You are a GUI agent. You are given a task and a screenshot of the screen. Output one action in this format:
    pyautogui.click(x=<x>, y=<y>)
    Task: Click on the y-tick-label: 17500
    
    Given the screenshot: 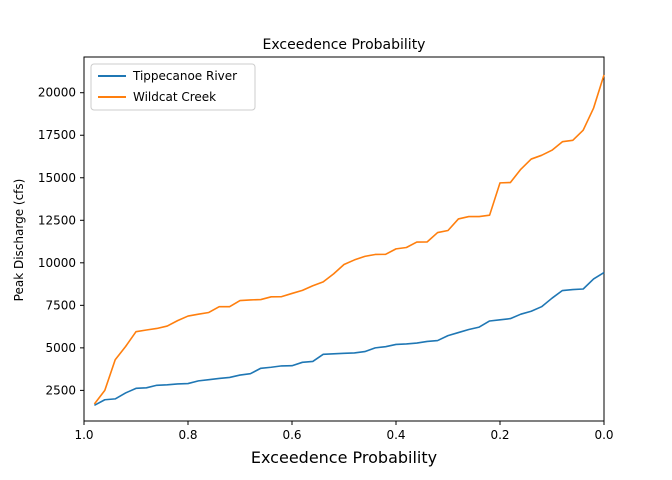 What is the action you would take?
    pyautogui.click(x=57, y=135)
    